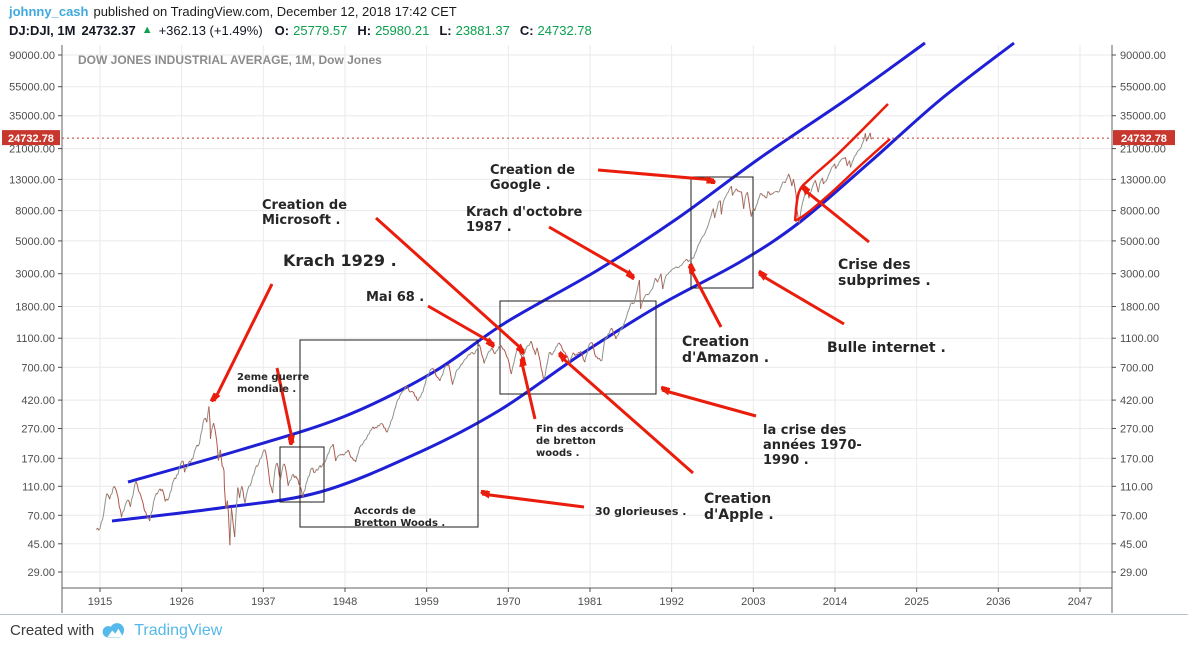  What do you see at coordinates (445, 30) in the screenshot?
I see `ohlc-label: L:` at bounding box center [445, 30].